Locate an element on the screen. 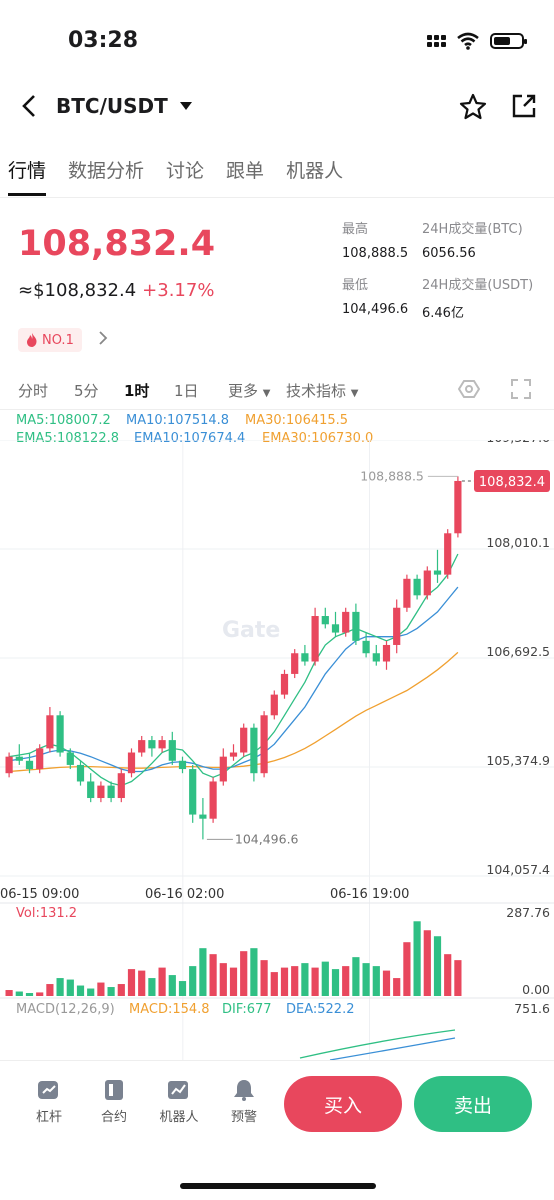  tf-timeshare: 分时 is located at coordinates (33, 391).